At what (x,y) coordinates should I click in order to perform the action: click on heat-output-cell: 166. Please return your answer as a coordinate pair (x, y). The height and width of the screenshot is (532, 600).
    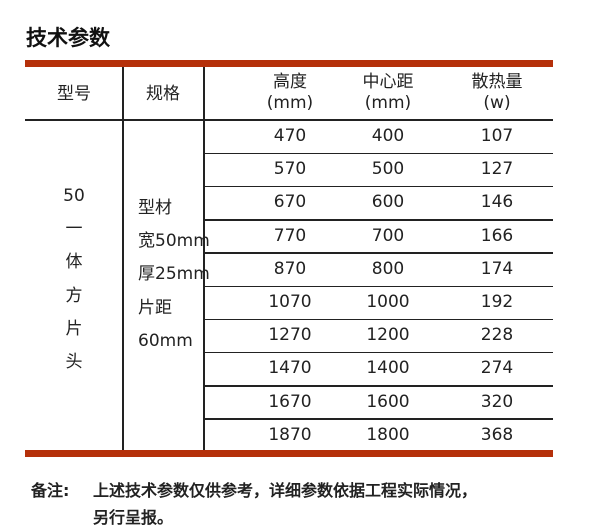
    Looking at the image, I should click on (497, 235).